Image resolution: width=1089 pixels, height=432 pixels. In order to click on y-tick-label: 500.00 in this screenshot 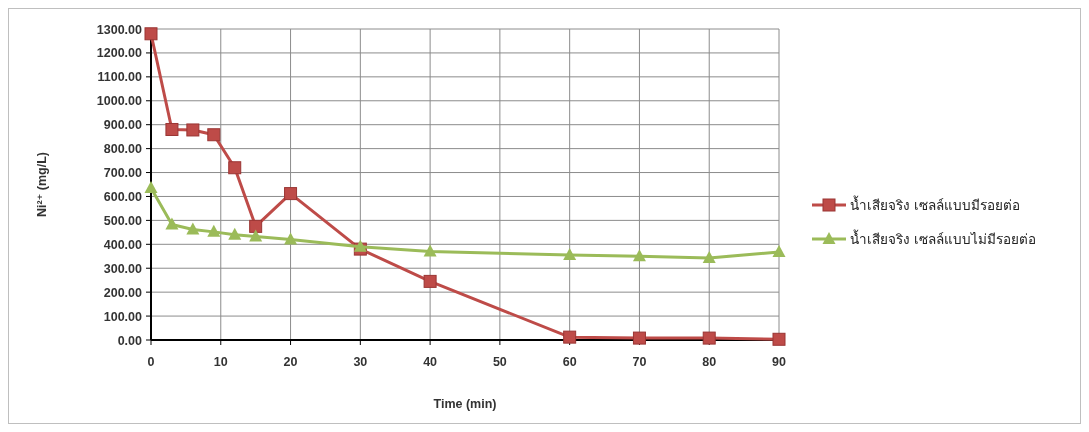, I will do `click(123, 220)`.